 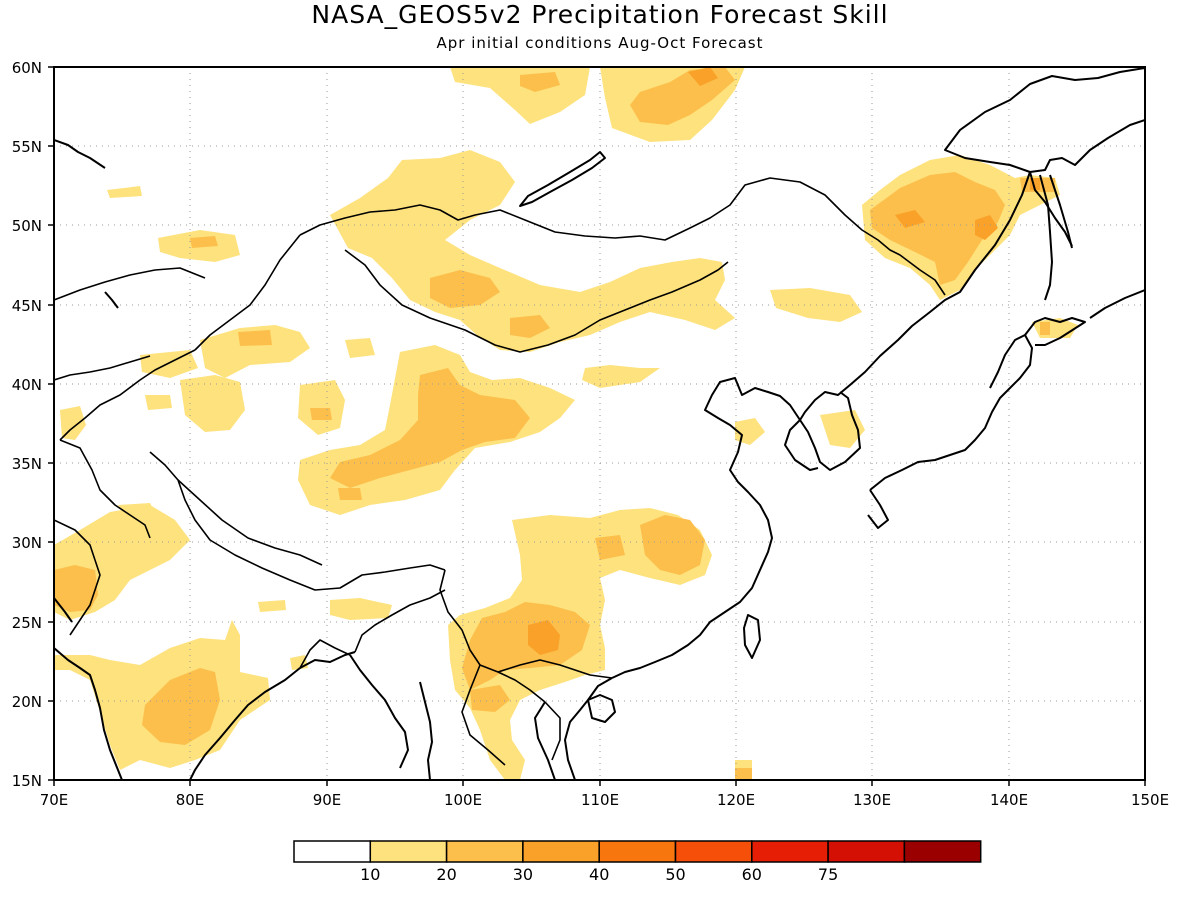 I want to click on x-tick-label: 90E, so click(x=327, y=800).